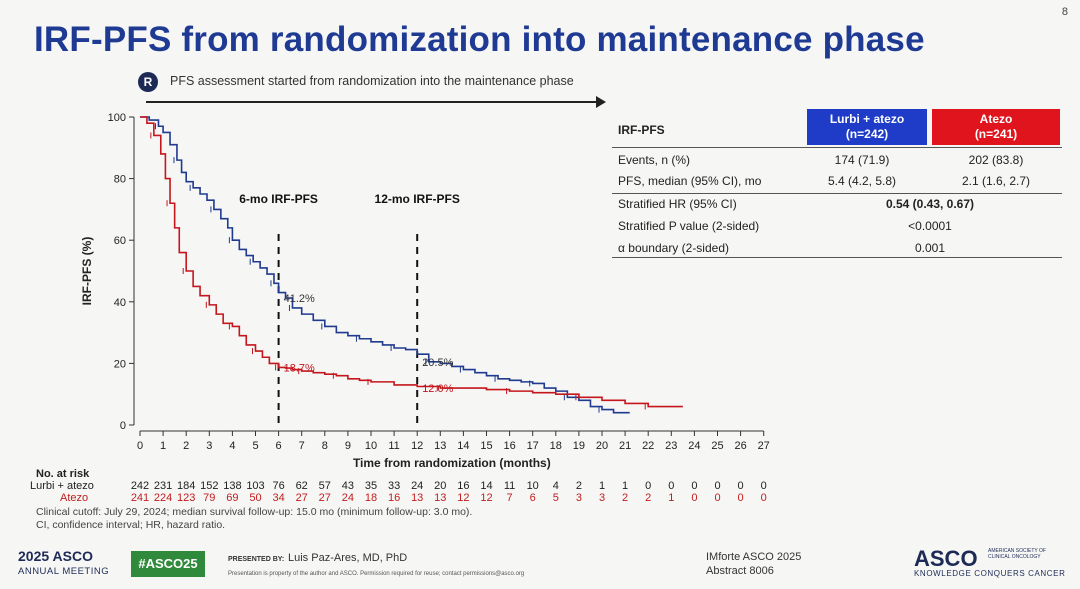  Describe the element at coordinates (602, 446) in the screenshot. I see `x-tick-label: 20` at that location.